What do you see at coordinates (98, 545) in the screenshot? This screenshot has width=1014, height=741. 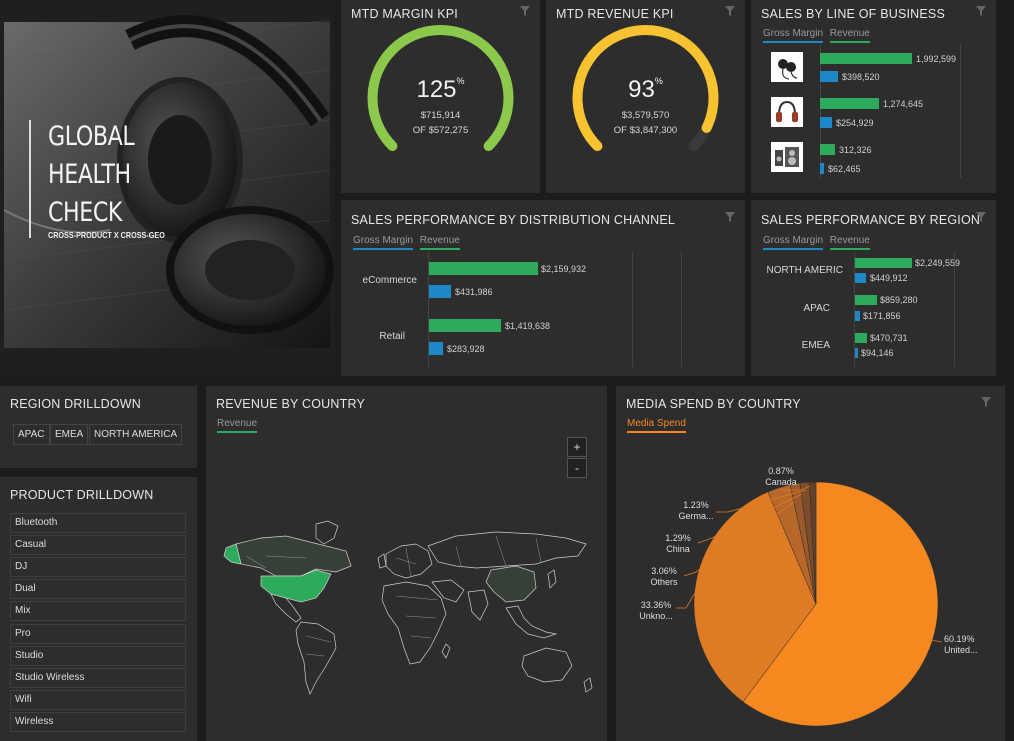 I see `product-item: Casual` at bounding box center [98, 545].